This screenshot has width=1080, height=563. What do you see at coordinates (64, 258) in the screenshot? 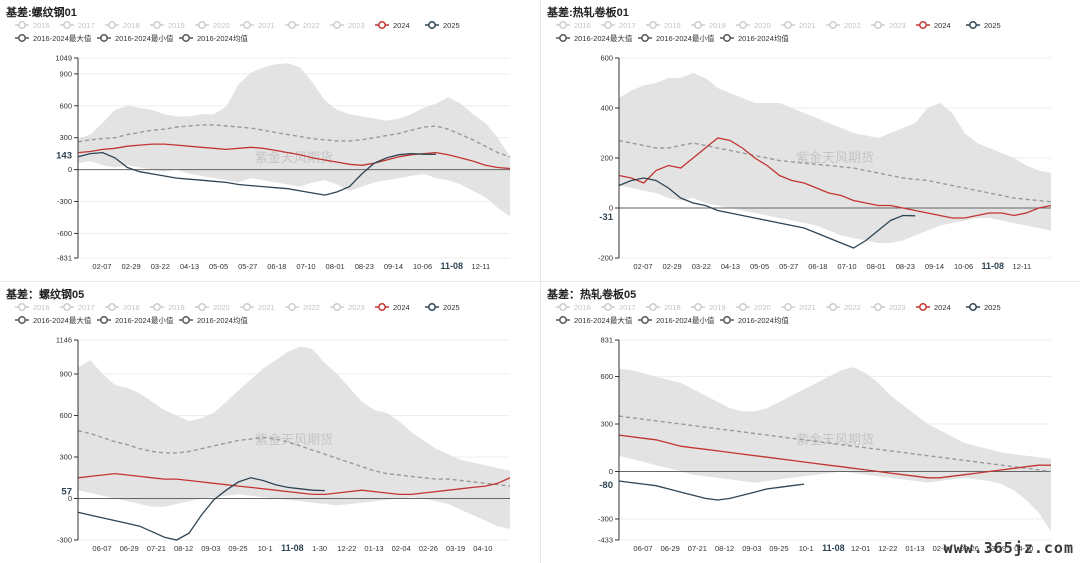
I see `y-tick-label: -831` at bounding box center [64, 258].